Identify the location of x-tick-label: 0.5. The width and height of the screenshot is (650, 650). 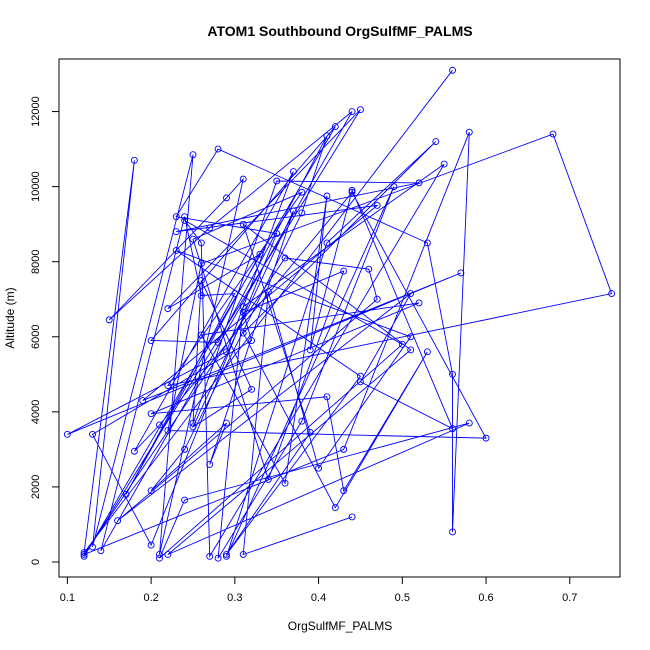
(402, 598).